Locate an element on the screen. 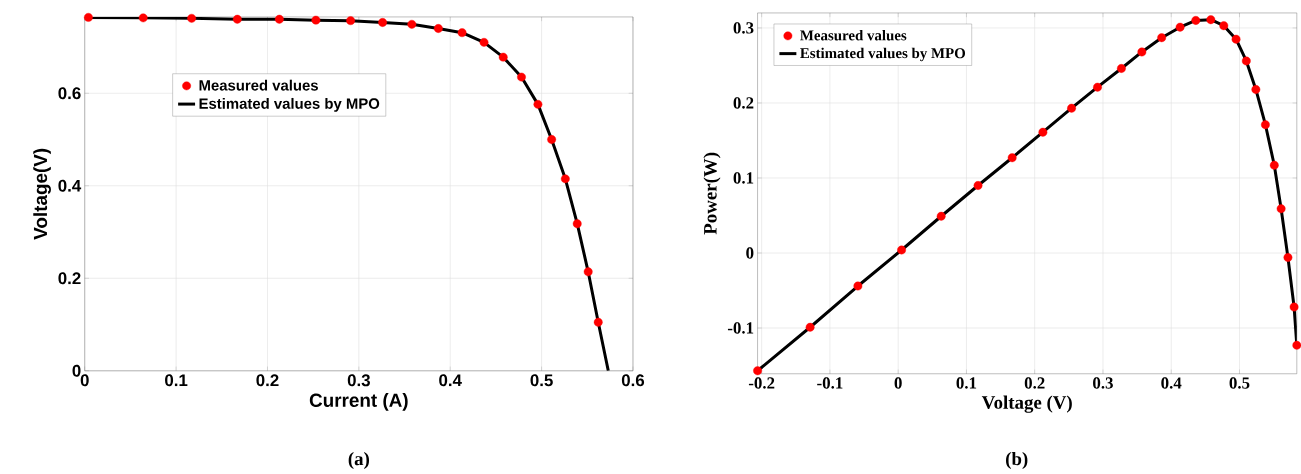  y-tick-label: 0.6 is located at coordinates (69, 93).